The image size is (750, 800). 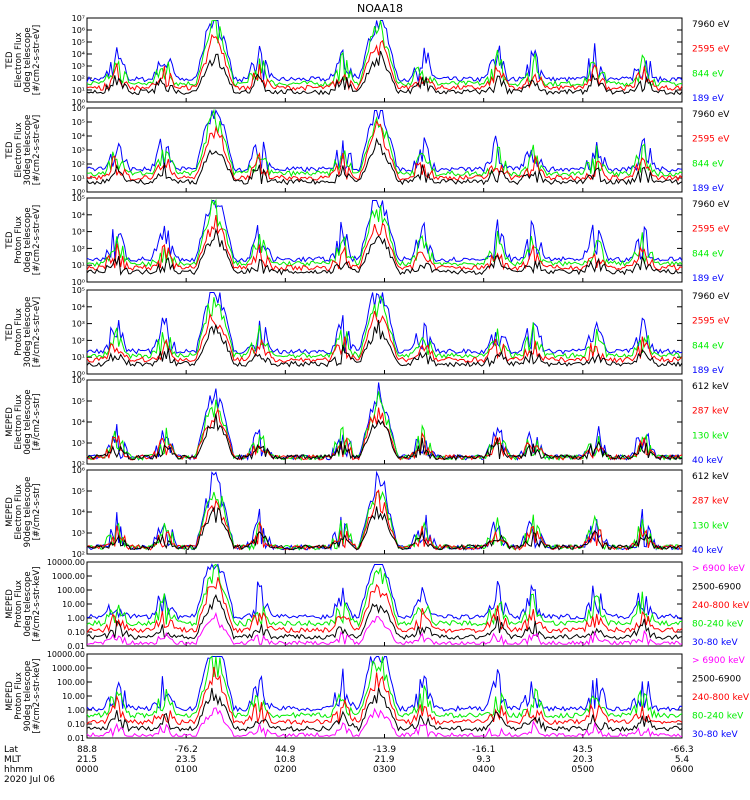 What do you see at coordinates (19, 604) in the screenshot?
I see `y-axis-label: Proton Flux` at bounding box center [19, 604].